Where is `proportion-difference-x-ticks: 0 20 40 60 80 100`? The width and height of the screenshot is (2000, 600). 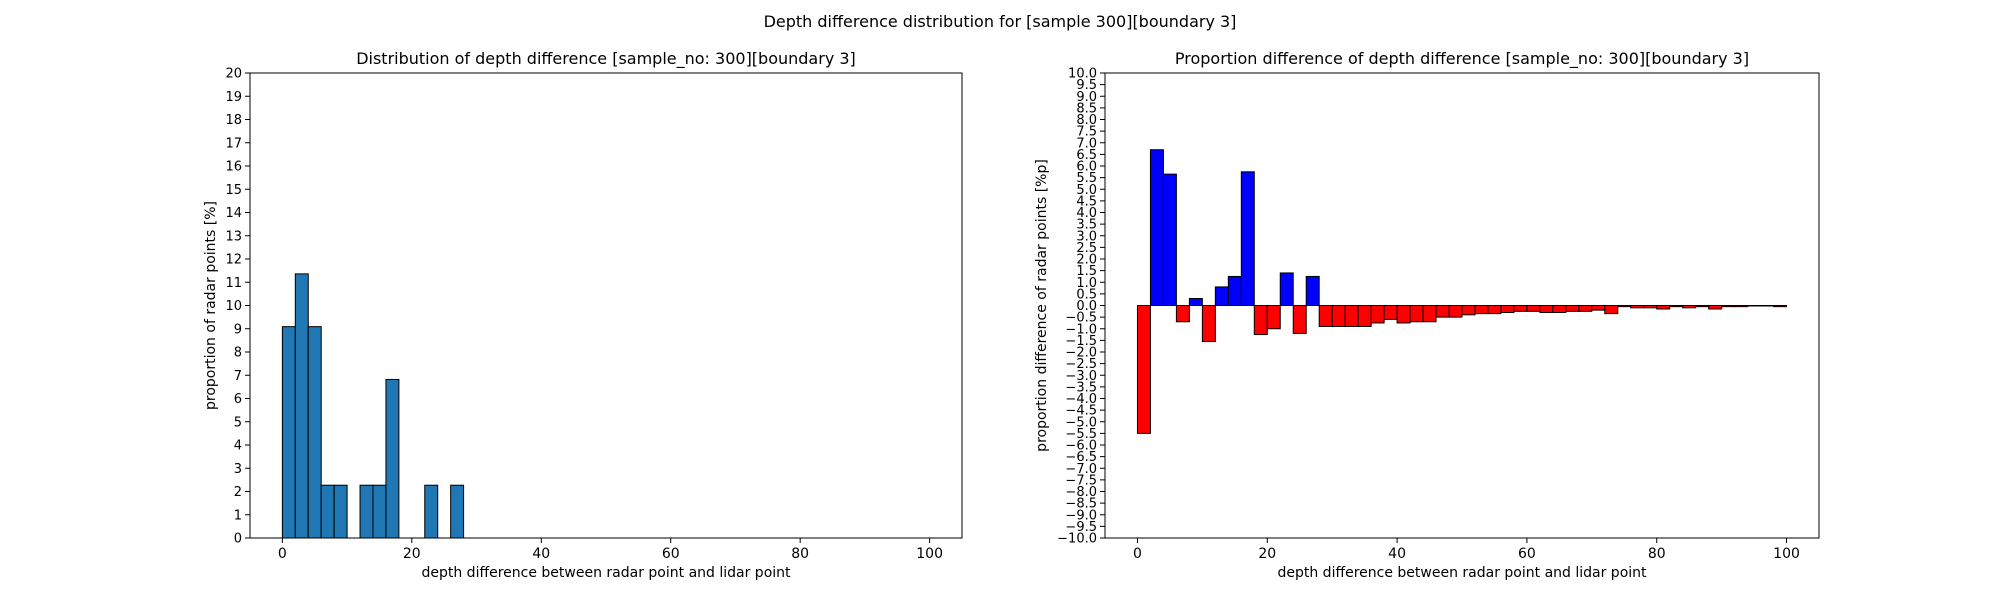
proportion-difference-x-ticks: 0 20 40 60 80 100 is located at coordinates (1466, 550).